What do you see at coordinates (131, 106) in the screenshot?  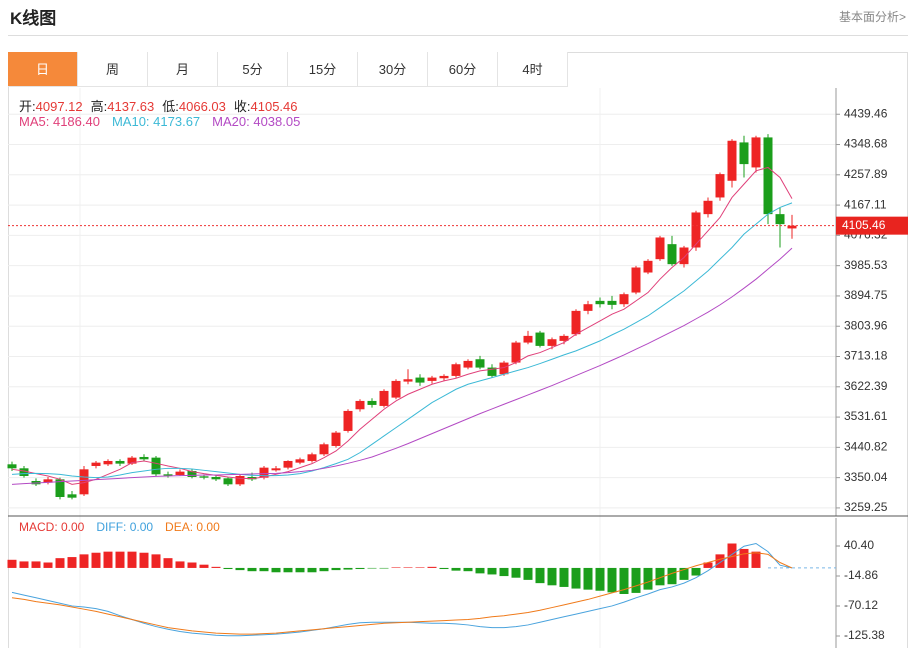 I see `info-value: 4137.63` at bounding box center [131, 106].